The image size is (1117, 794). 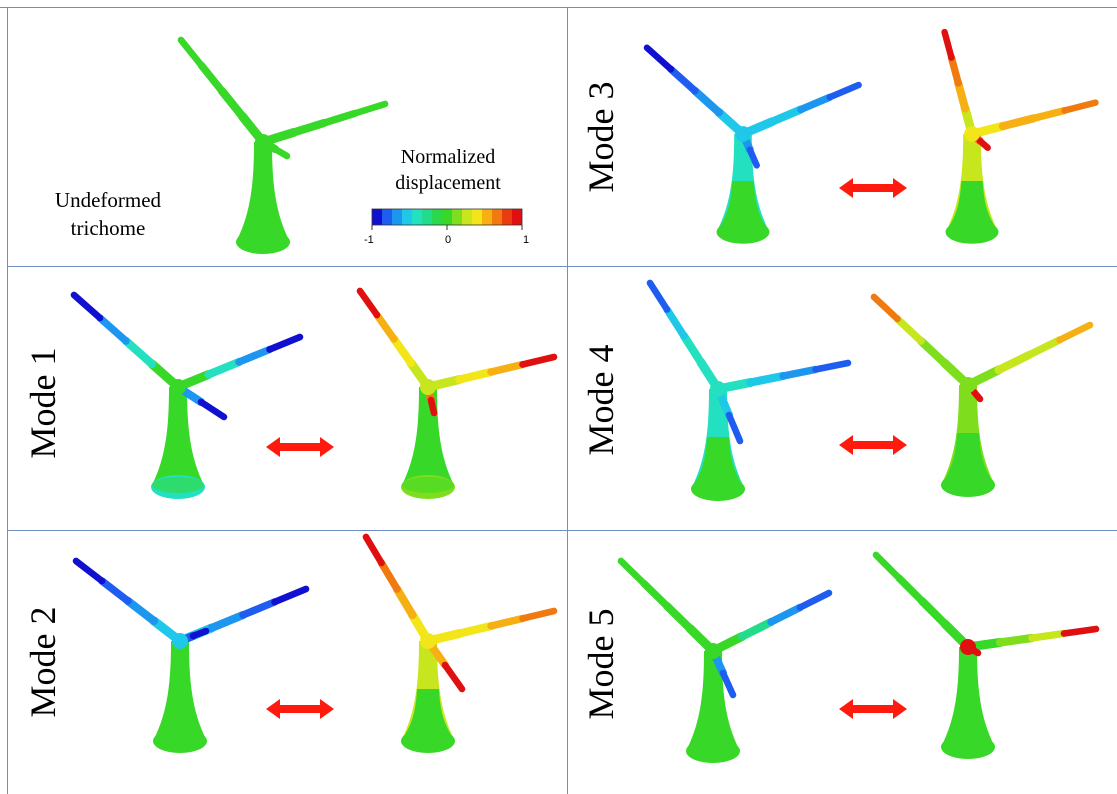 I want to click on colorbar-tick-mid: 0, so click(x=448, y=240).